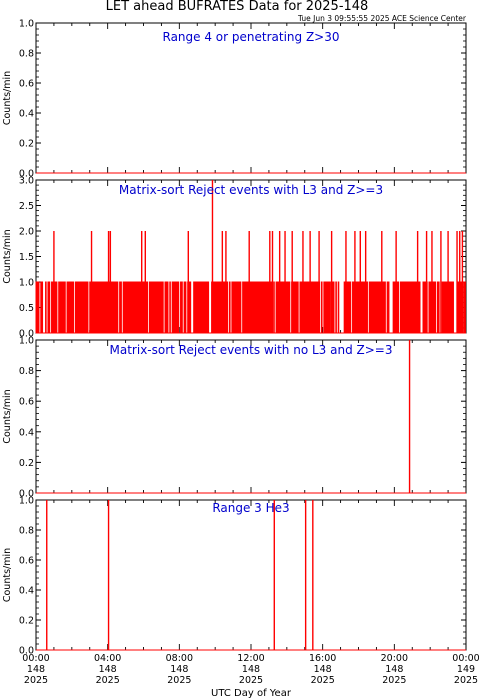 This screenshot has height=700, width=479. I want to click on figure-title: LET ahead BUFRATES Data for 2025-148, so click(237, 7).